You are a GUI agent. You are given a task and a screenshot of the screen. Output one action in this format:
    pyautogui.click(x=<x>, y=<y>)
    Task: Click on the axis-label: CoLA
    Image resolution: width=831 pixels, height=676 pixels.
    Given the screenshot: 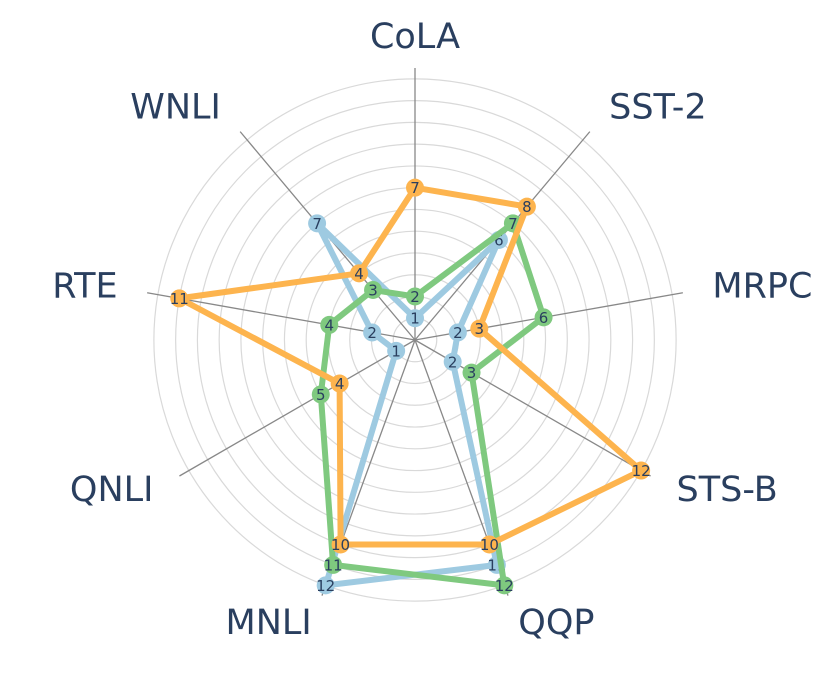 What is the action you would take?
    pyautogui.click(x=415, y=37)
    